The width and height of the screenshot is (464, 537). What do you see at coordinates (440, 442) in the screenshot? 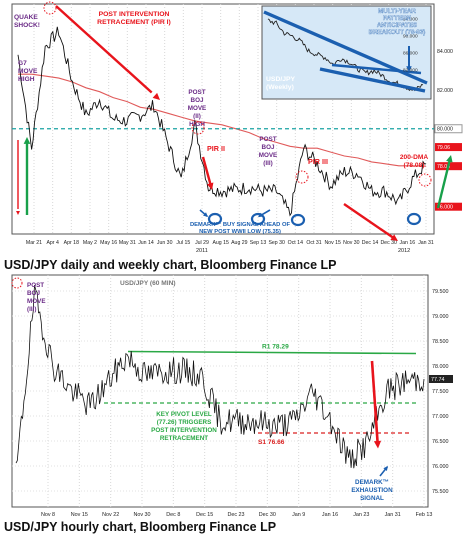
I see `y-tick-label: 76.500` at bounding box center [440, 442].